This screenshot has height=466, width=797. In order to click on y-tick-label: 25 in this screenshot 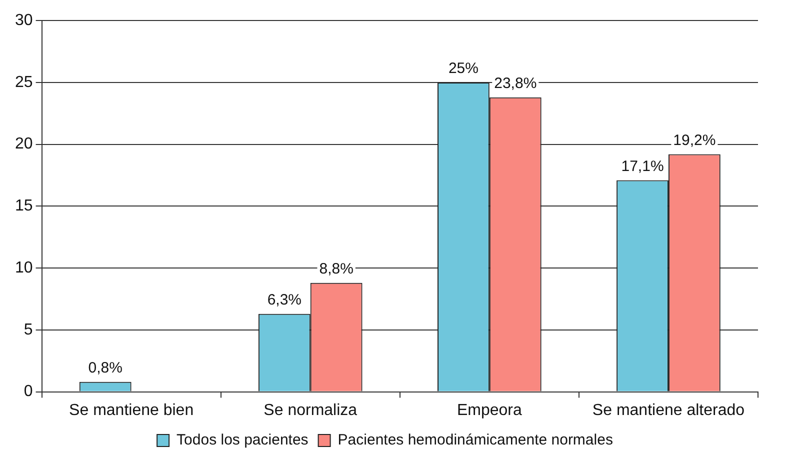, I will do `click(24, 82)`.